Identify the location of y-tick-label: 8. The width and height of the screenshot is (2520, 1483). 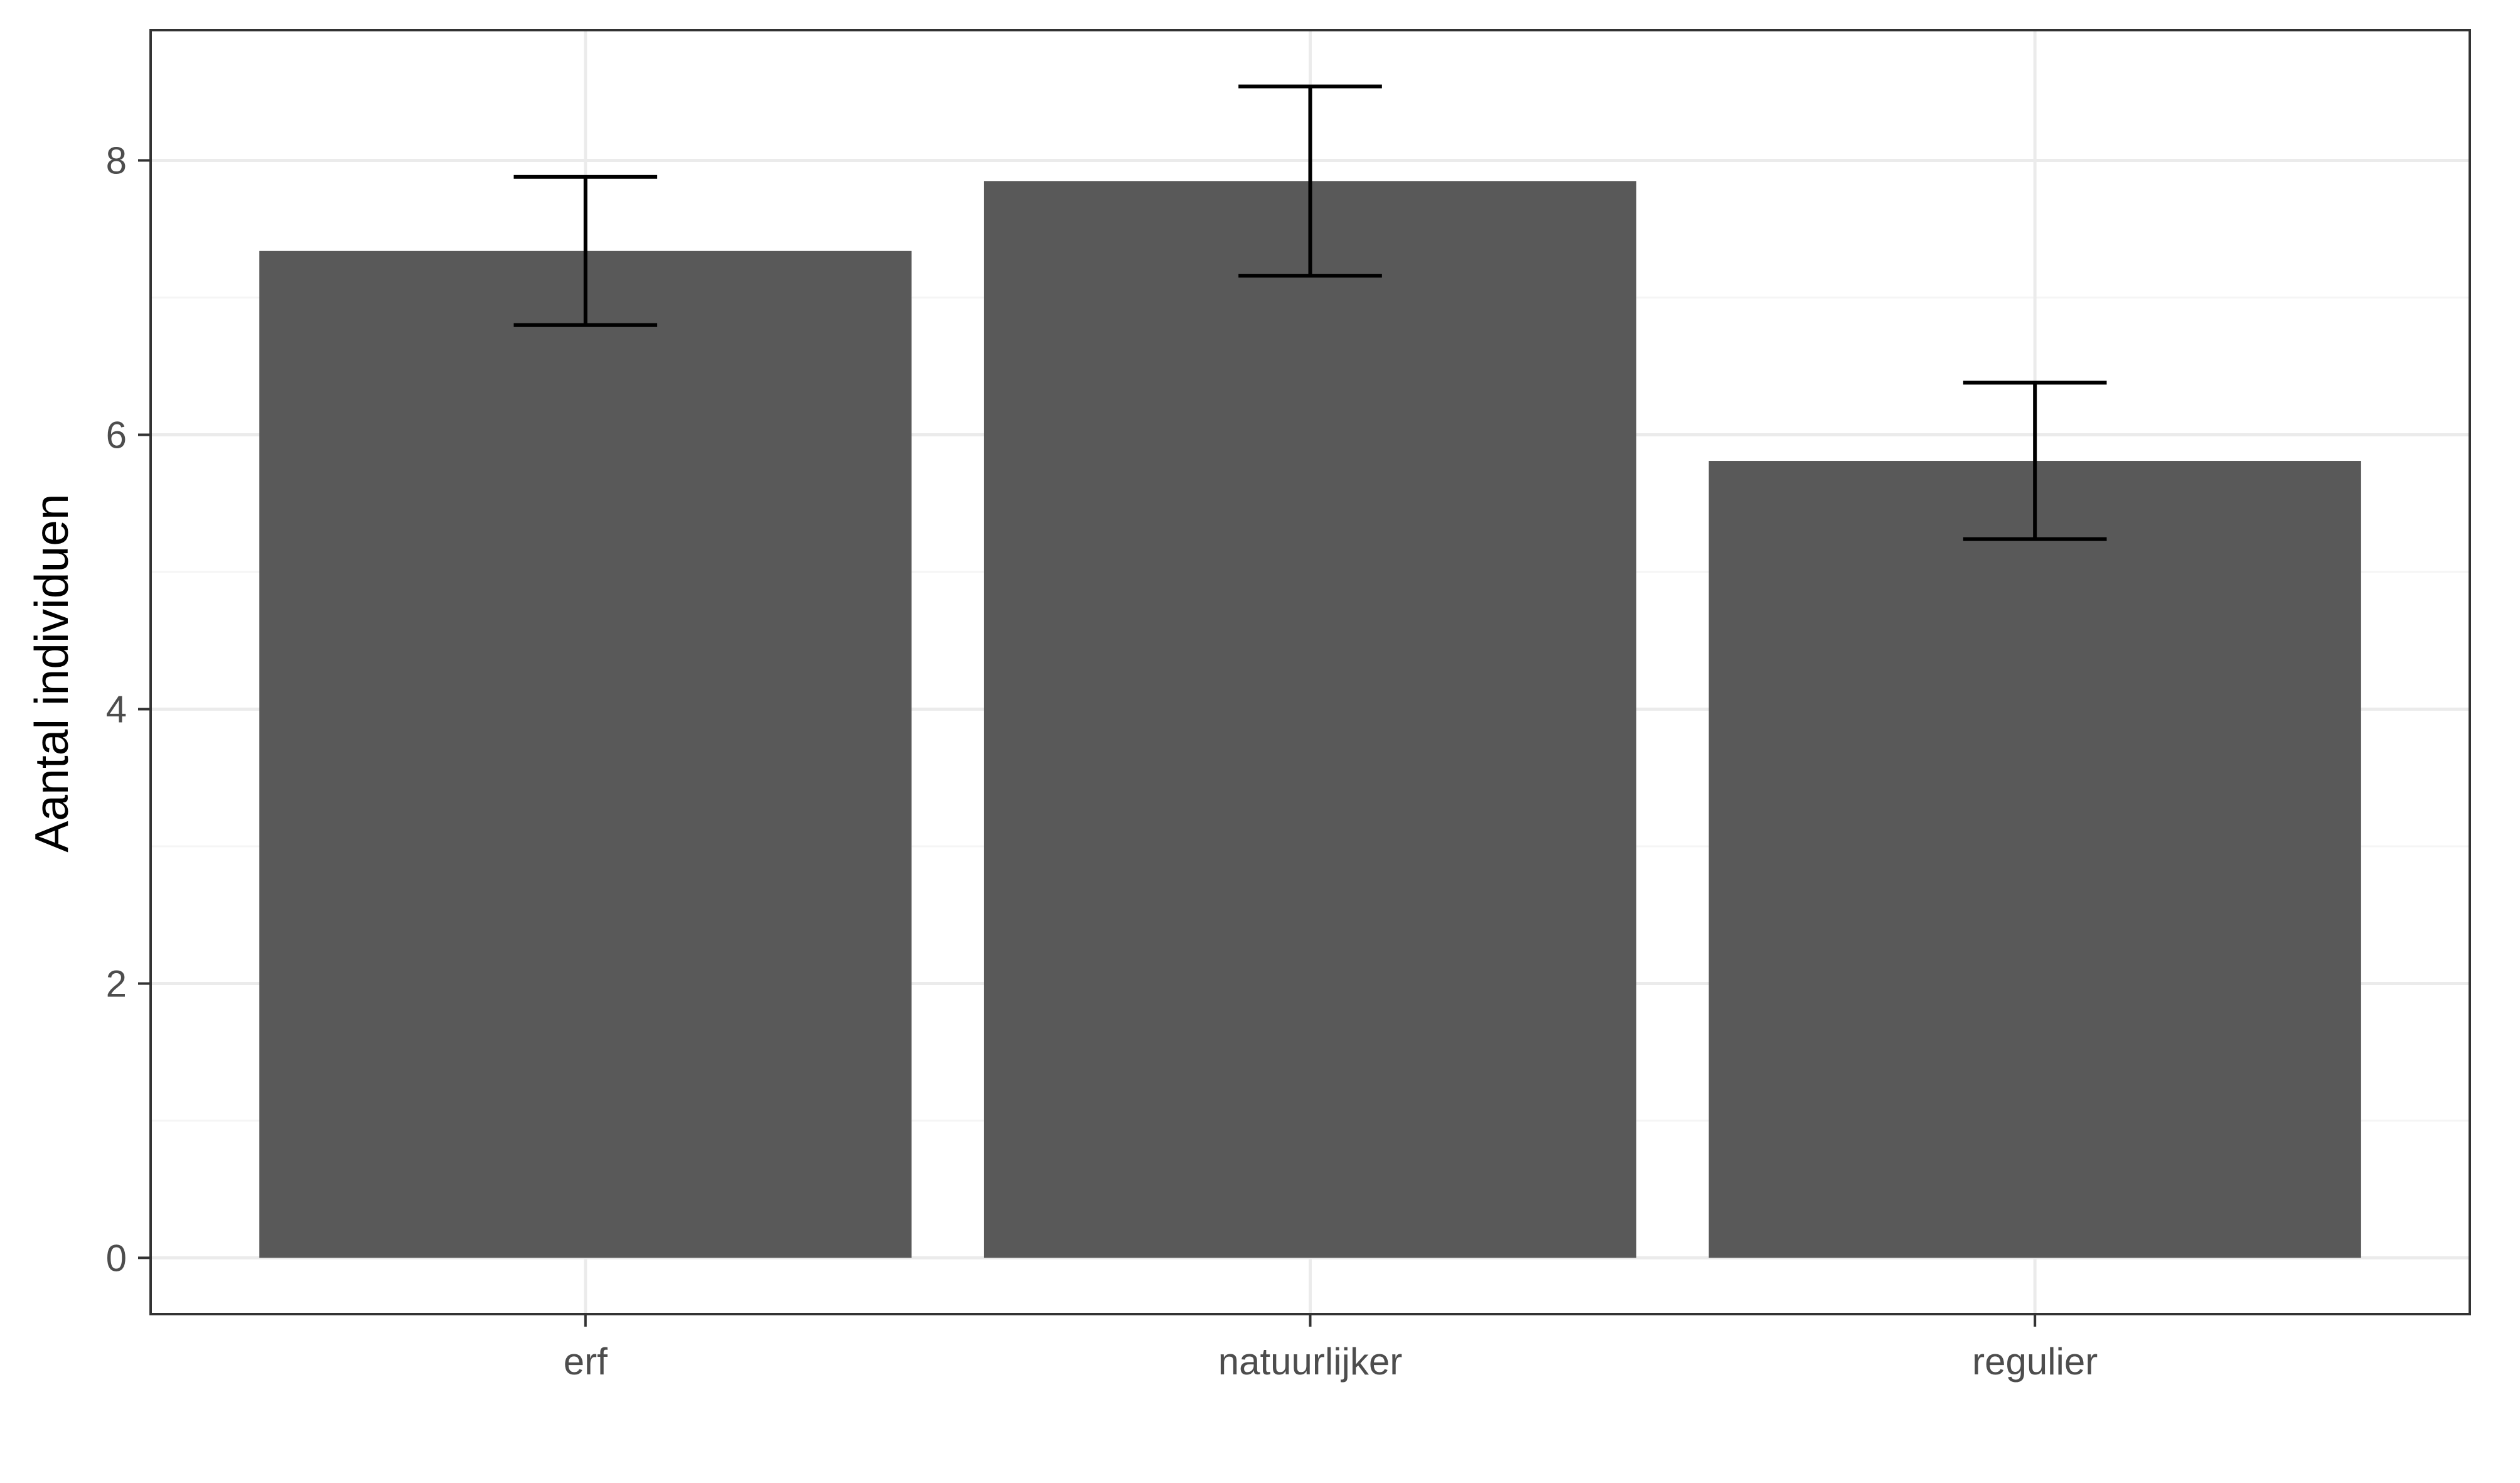
(116, 161).